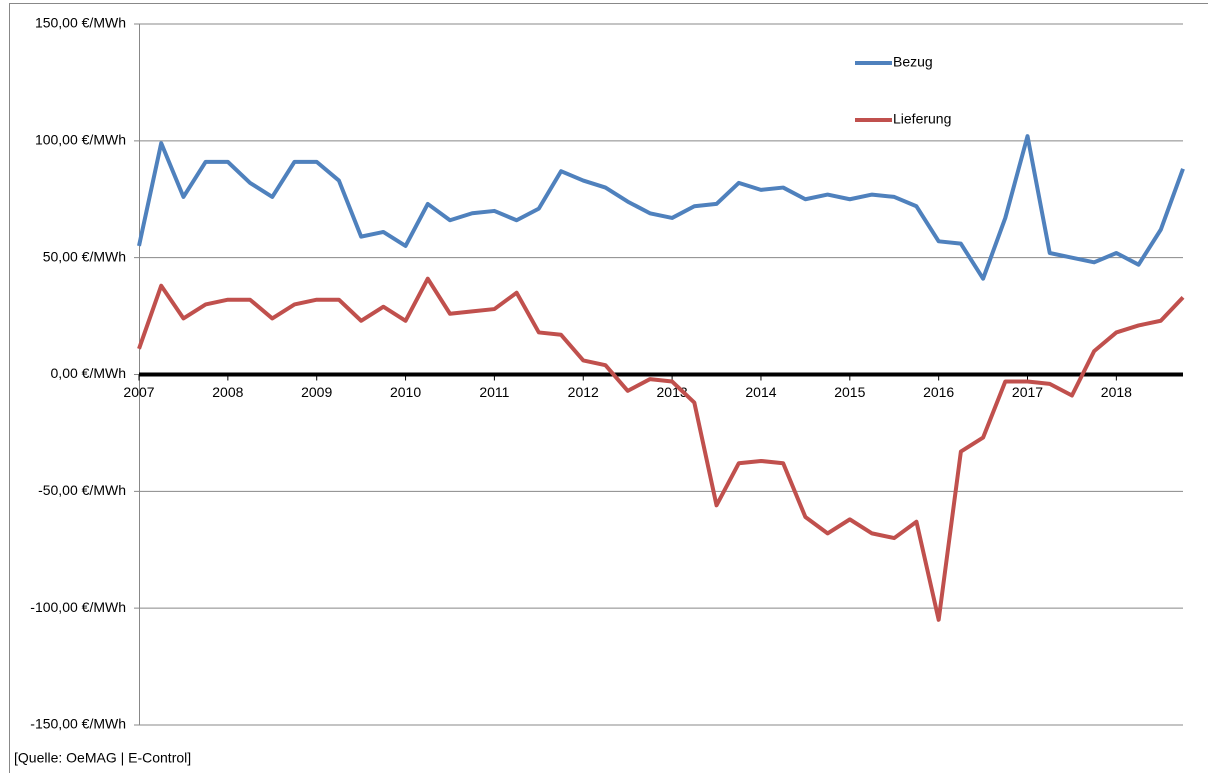  Describe the element at coordinates (938, 392) in the screenshot. I see `x-tick-label: 2016` at that location.